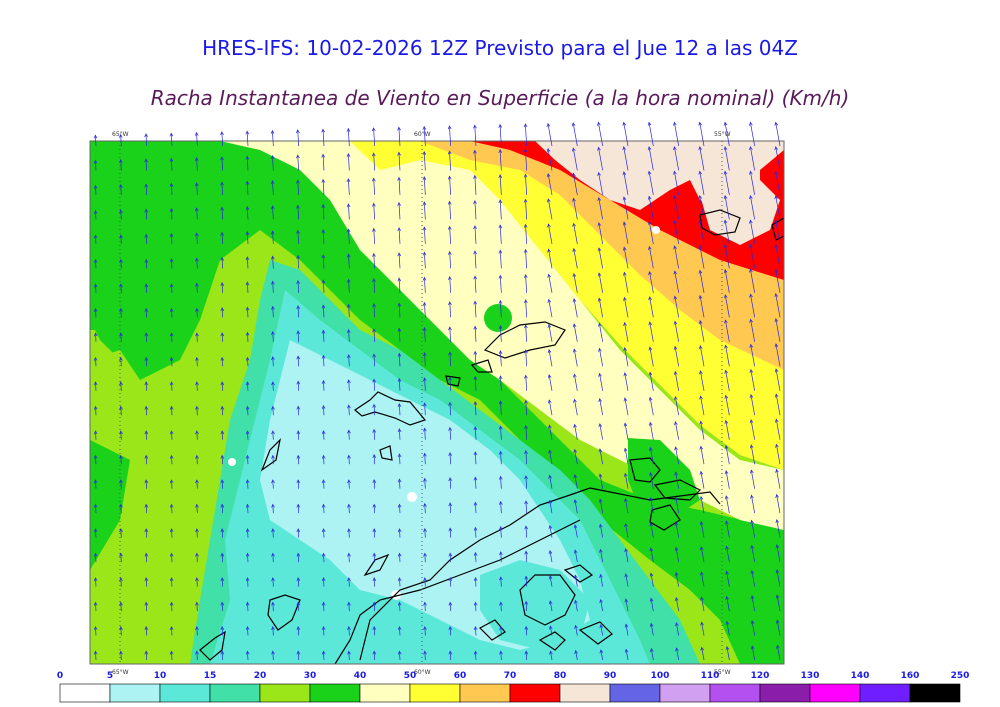  I want to click on legend-tick-label: 5, so click(110, 676).